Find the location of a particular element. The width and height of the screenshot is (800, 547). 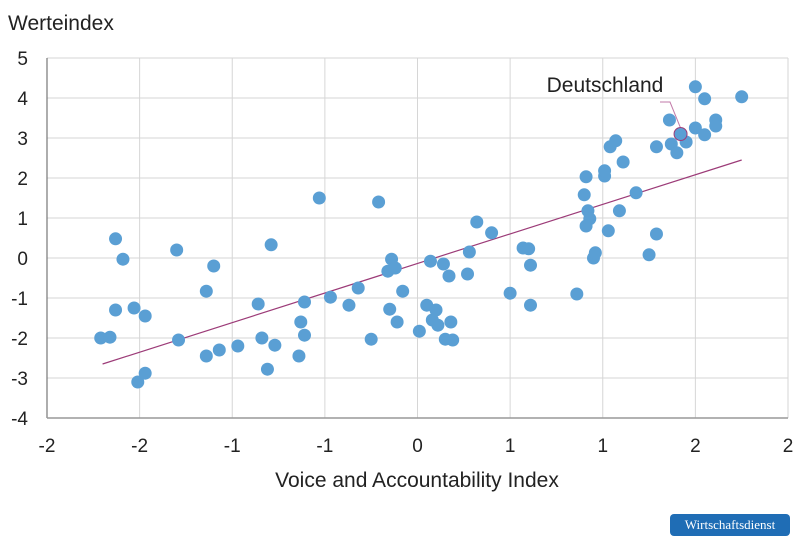

annotation-marker is located at coordinates (680, 134).